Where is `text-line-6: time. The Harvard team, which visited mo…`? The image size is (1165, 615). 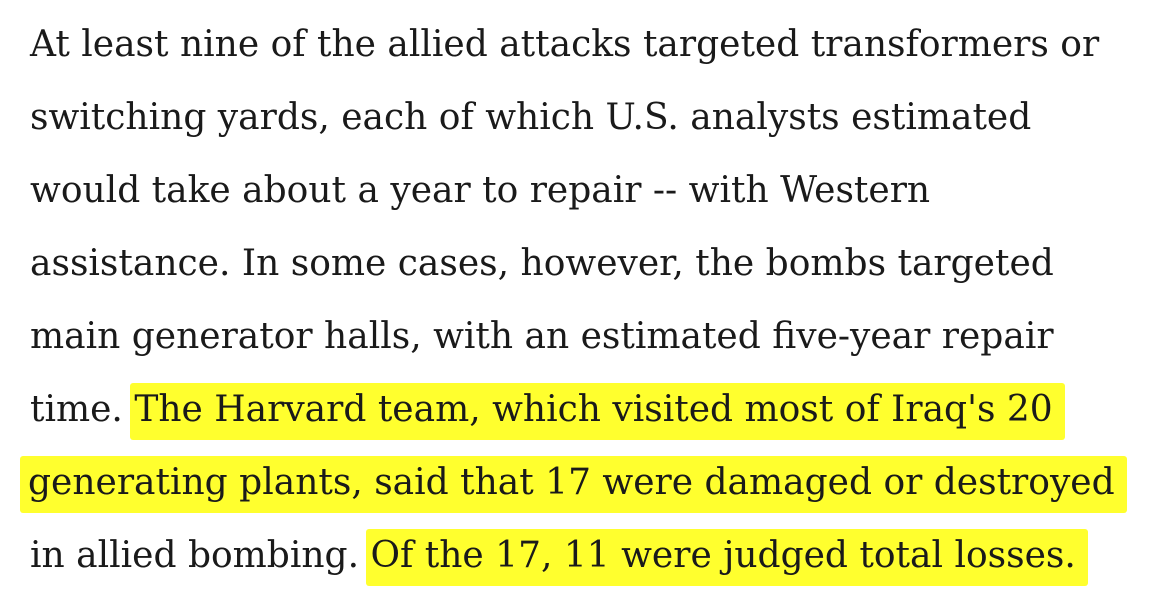 text-line-6: time. The Harvard team, which visited mo… is located at coordinates (592, 409).